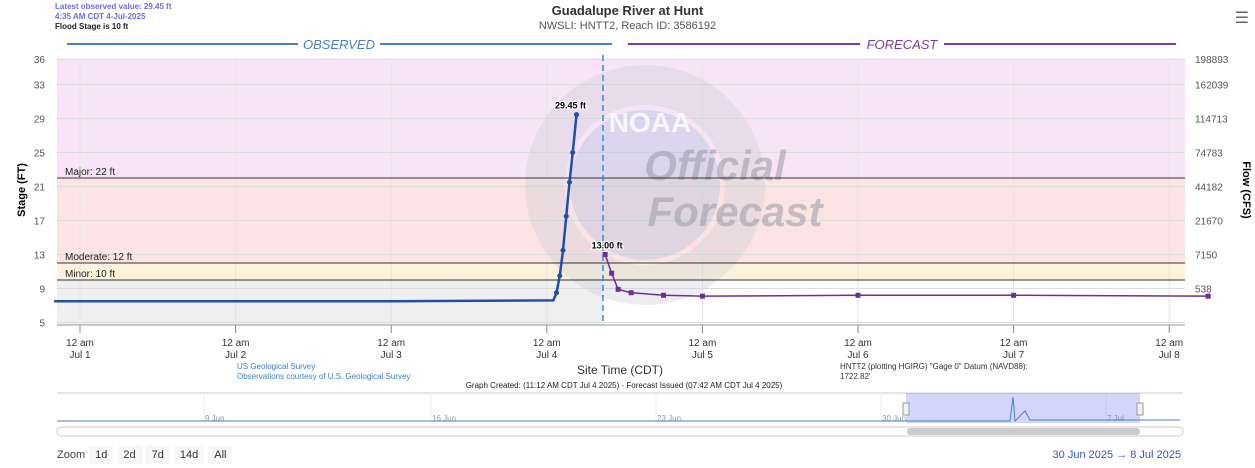 This screenshot has width=1255, height=468. What do you see at coordinates (1241, 18) in the screenshot?
I see `hamburger-menu-icon: ☰` at bounding box center [1241, 18].